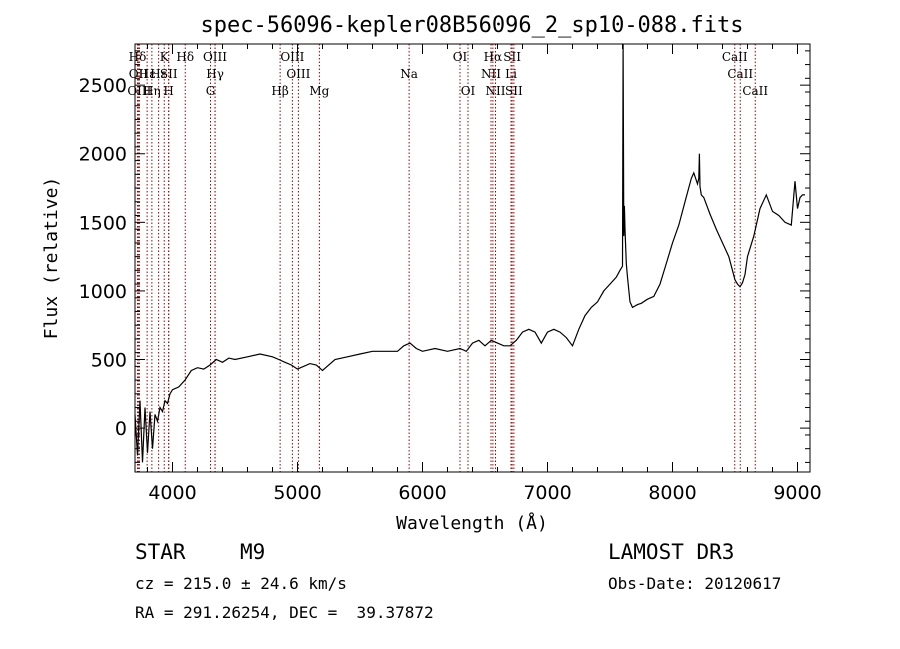 The height and width of the screenshot is (649, 900). Describe the element at coordinates (695, 583) in the screenshot. I see `observation-date: Obs-Date: 20120617` at that location.